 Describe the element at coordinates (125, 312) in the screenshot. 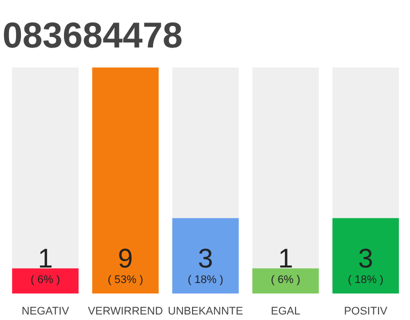

I see `x-tick-label: VERWIRREND` at that location.